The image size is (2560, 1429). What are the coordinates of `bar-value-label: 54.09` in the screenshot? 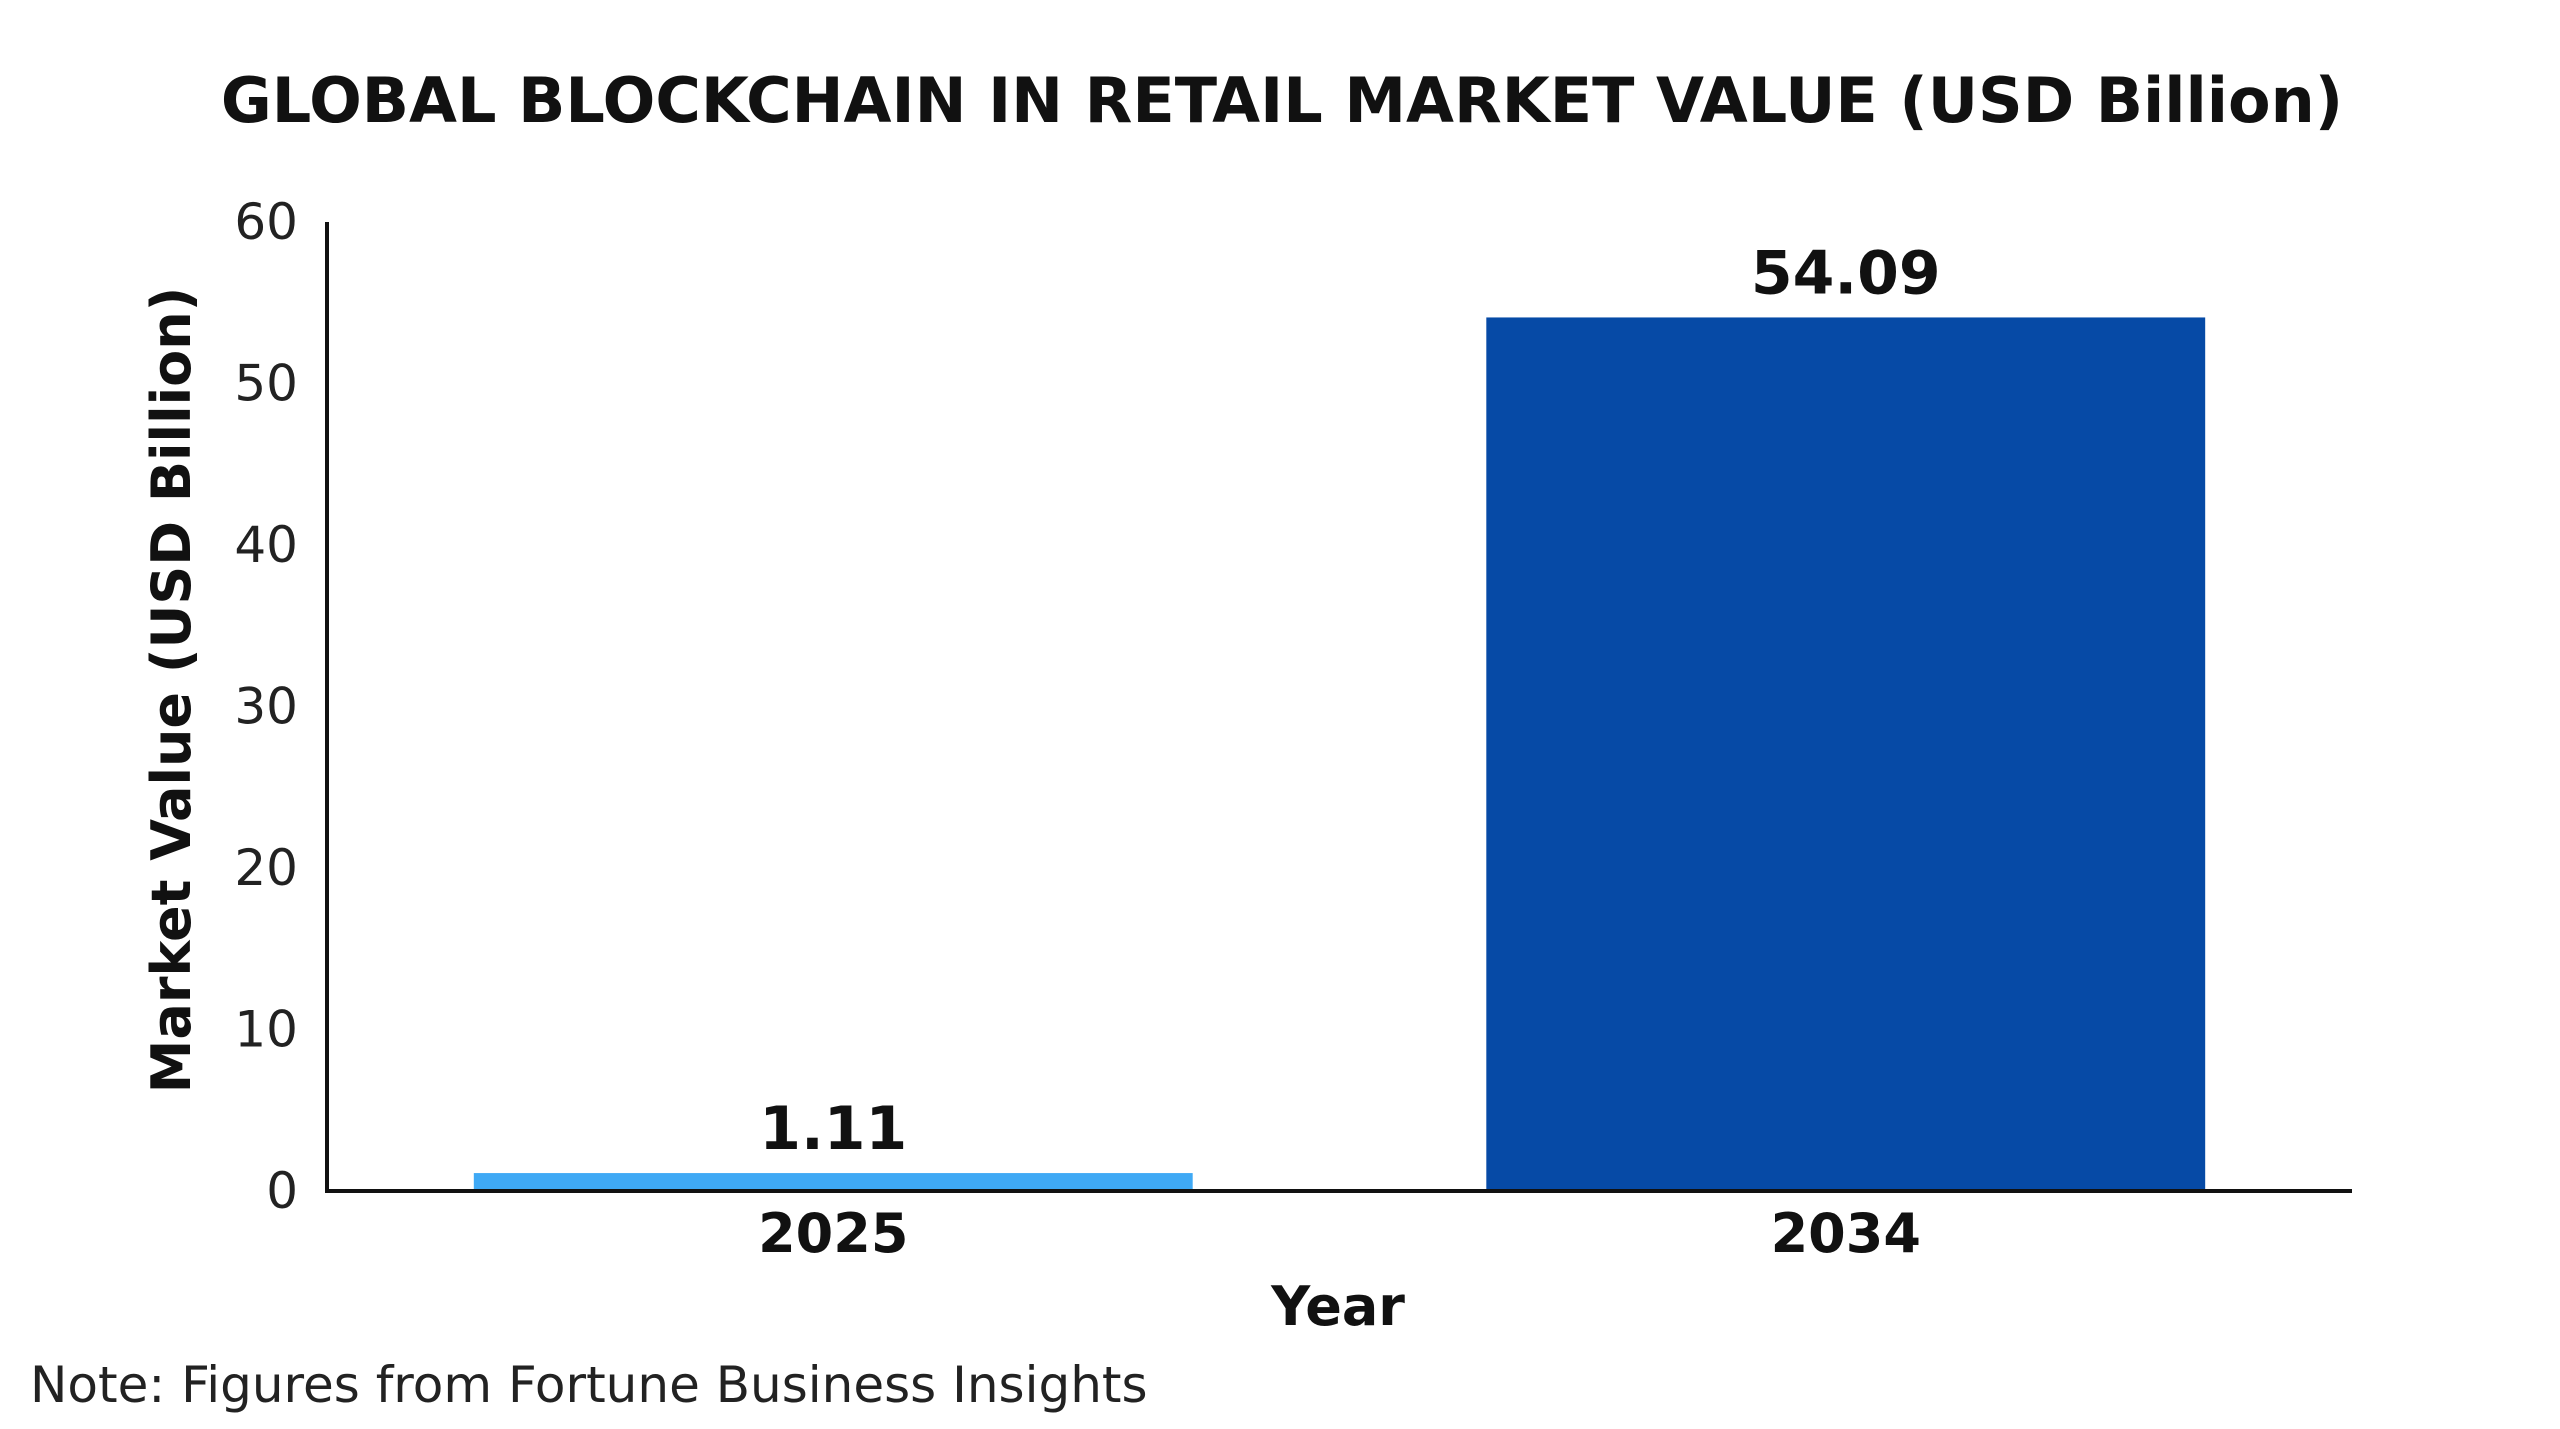 It's located at (1846, 273).